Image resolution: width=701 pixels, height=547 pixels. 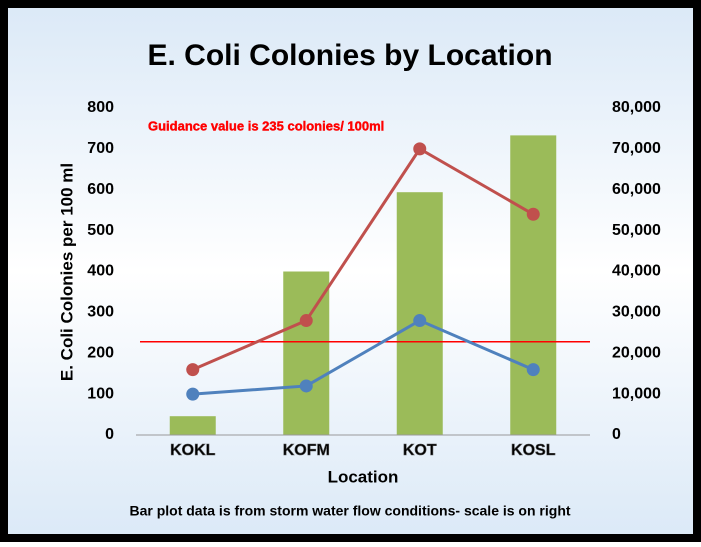 I want to click on y-tick-label: 0, so click(x=109, y=434).